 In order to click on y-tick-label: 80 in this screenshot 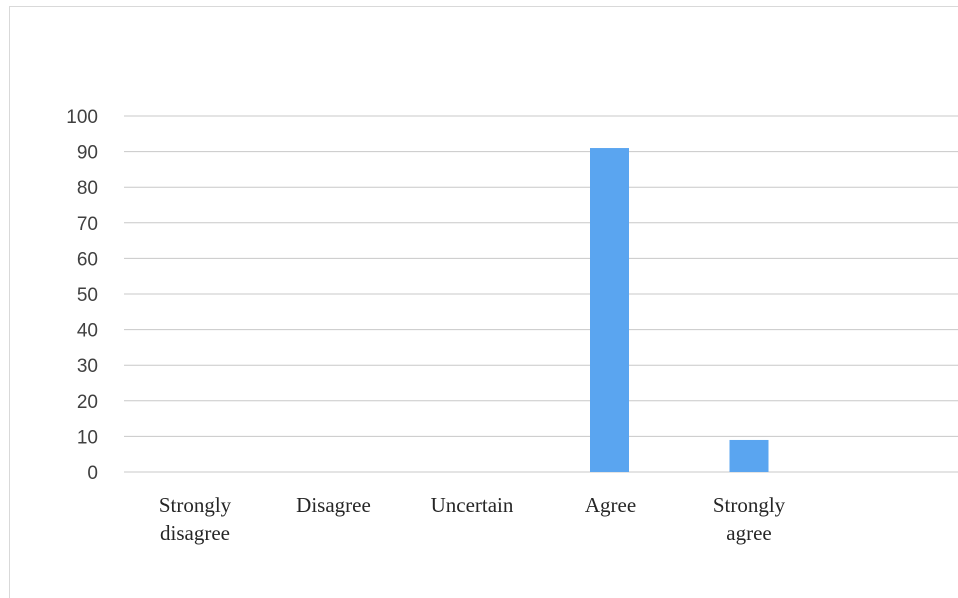, I will do `click(87, 188)`.